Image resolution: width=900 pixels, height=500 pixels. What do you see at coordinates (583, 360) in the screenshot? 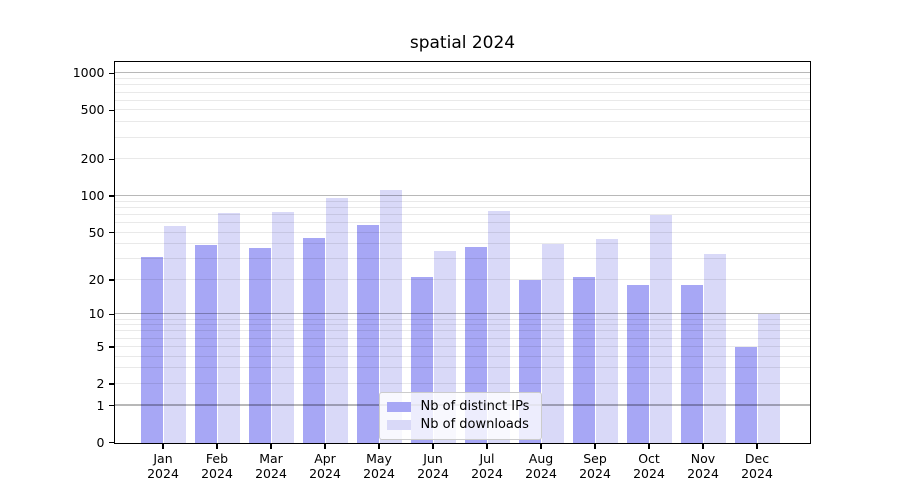
I see `bar-sep-distinct-ips` at bounding box center [583, 360].